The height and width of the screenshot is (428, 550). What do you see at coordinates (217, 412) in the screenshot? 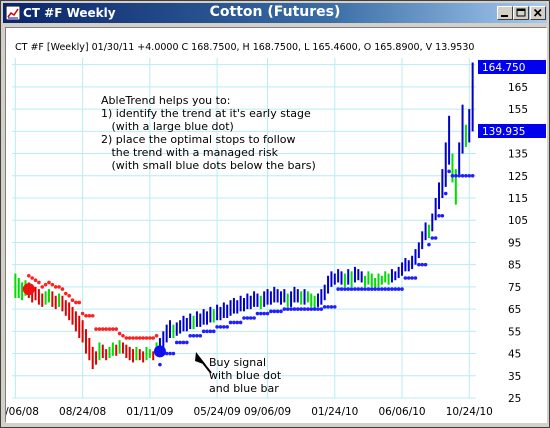
I see `x-tick-label: 05/24/09` at bounding box center [217, 412].